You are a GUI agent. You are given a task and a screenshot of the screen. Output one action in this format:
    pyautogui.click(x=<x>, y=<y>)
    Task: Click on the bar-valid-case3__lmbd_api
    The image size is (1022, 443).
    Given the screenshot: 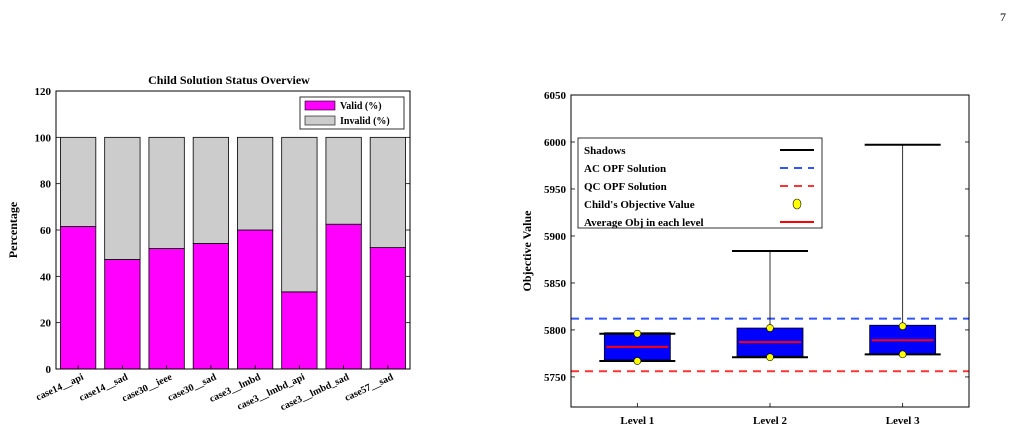 What is the action you would take?
    pyautogui.click(x=299, y=330)
    